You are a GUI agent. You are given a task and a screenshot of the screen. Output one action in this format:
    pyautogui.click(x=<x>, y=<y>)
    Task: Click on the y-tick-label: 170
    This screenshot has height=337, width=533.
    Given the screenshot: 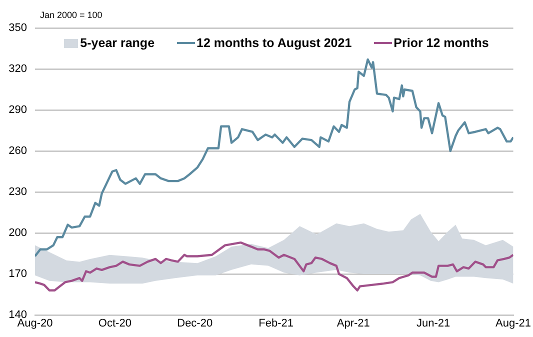 What is the action you would take?
    pyautogui.click(x=17, y=274)
    